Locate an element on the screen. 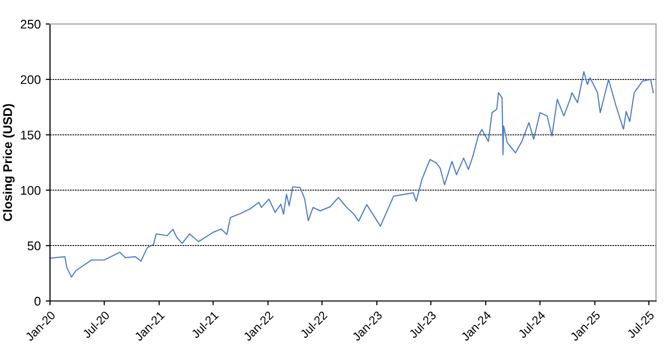 The width and height of the screenshot is (671, 347). y-tick-label: 0 is located at coordinates (37, 301).